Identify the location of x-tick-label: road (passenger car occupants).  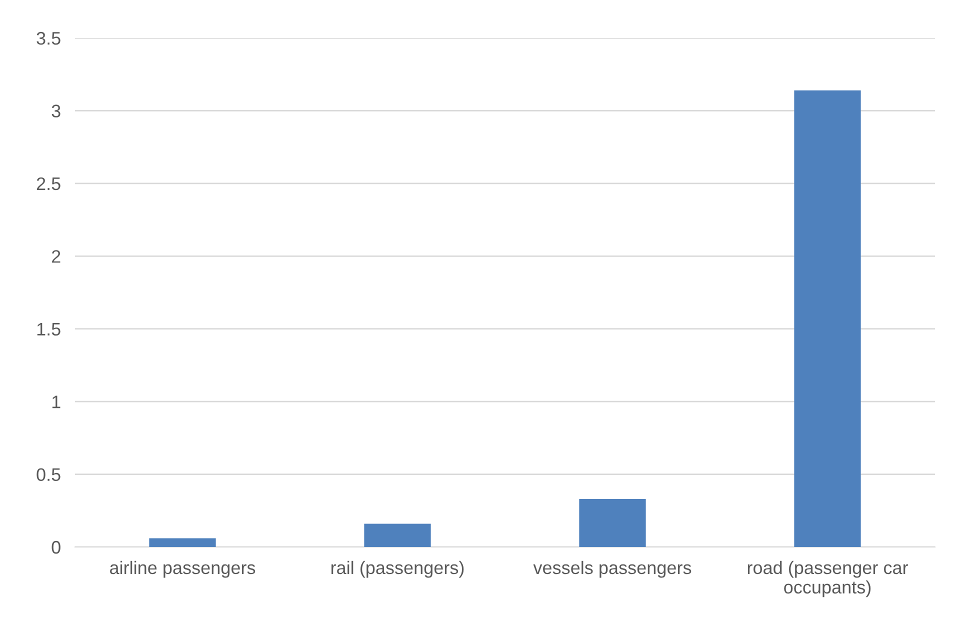
(828, 579).